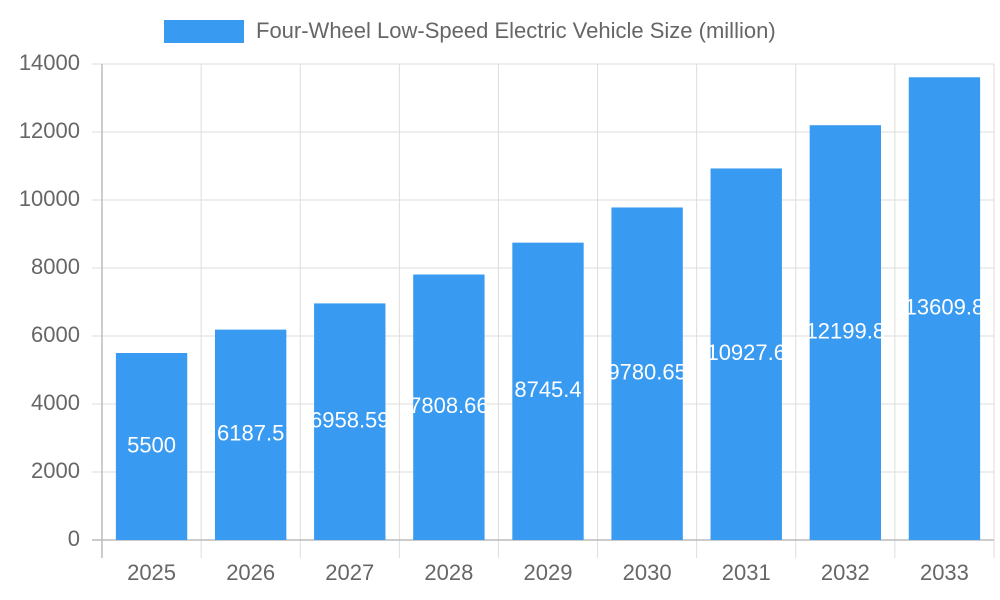 Image resolution: width=1000 pixels, height=600 pixels. I want to click on data-label: 9780.65, so click(647, 372).